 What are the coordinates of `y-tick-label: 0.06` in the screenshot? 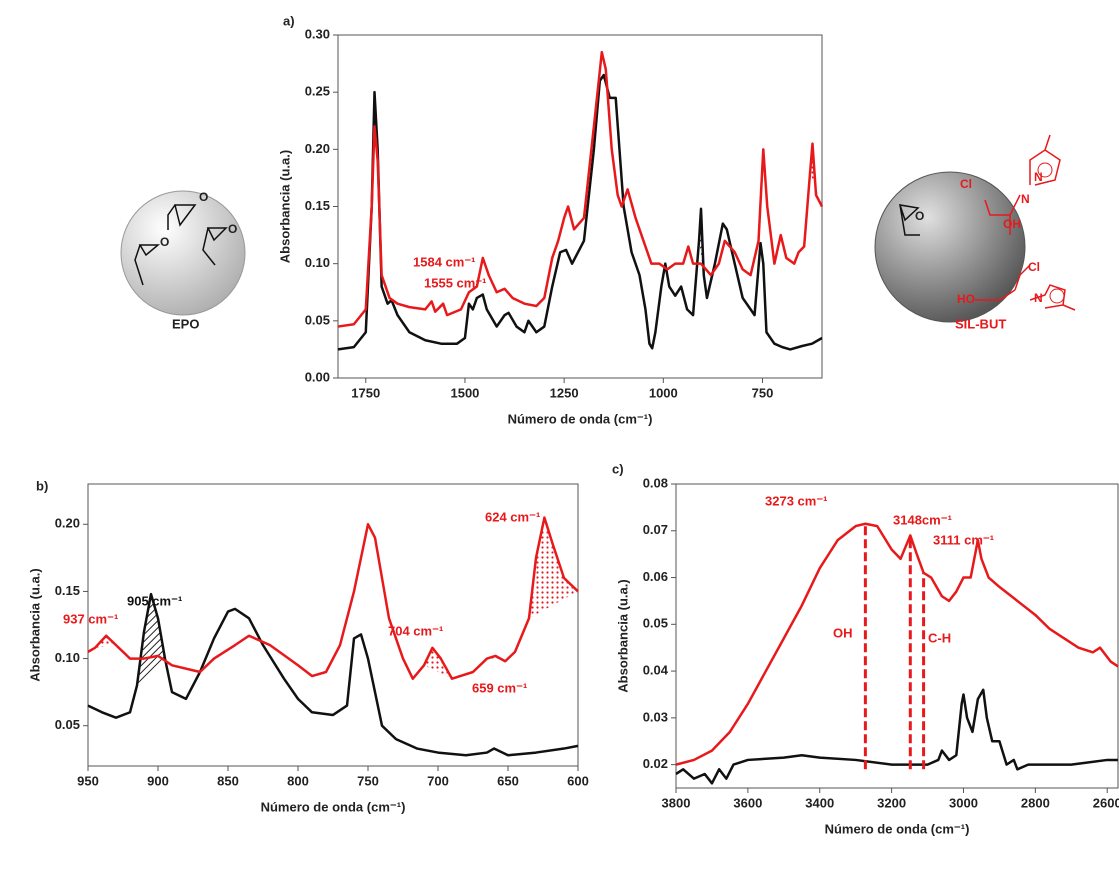 It's located at (655, 576).